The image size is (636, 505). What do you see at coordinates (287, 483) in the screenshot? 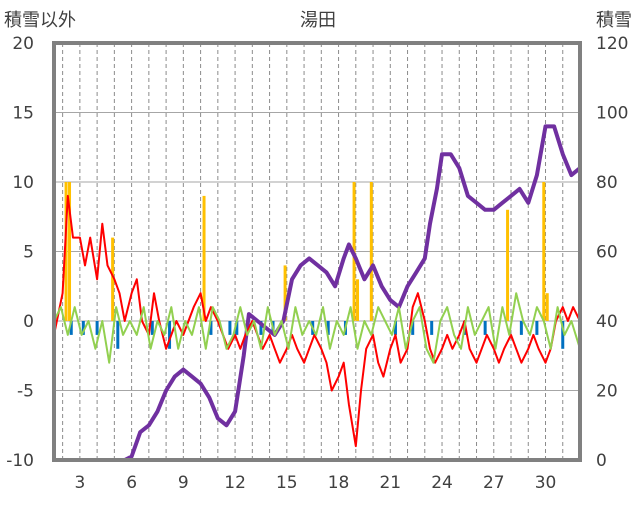
I see `x-tick-4: 15` at bounding box center [287, 483].